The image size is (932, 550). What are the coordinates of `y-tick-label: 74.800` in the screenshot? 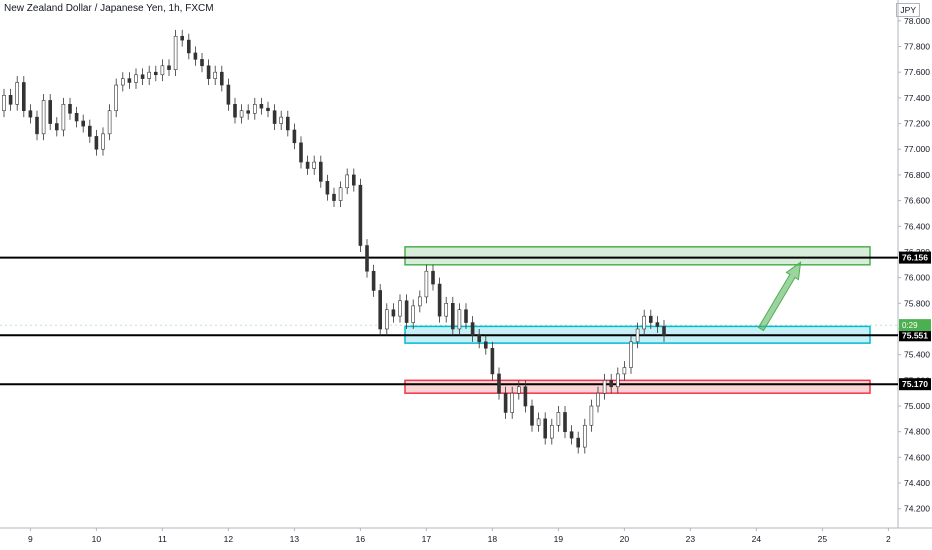 It's located at (917, 432).